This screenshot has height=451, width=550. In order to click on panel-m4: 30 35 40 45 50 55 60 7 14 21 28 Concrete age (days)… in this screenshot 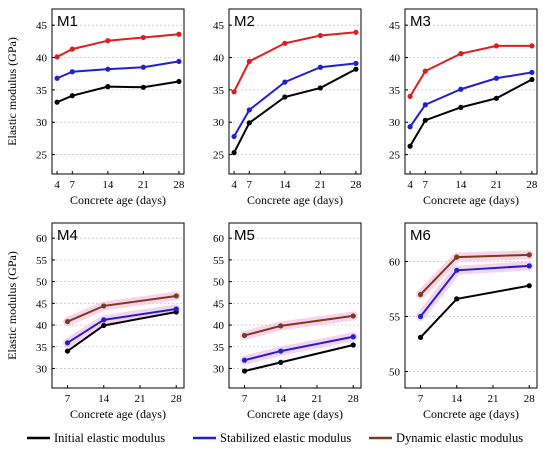, I will do `click(95, 321)`.